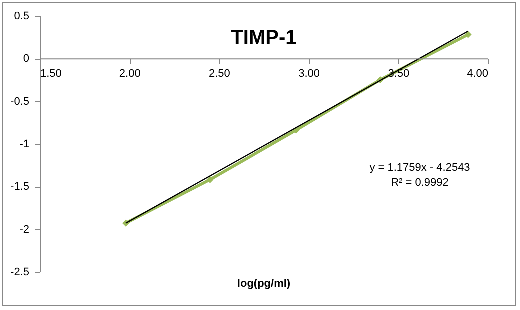 The height and width of the screenshot is (310, 520). What do you see at coordinates (51, 74) in the screenshot?
I see `x-tick-label: 1.50` at bounding box center [51, 74].